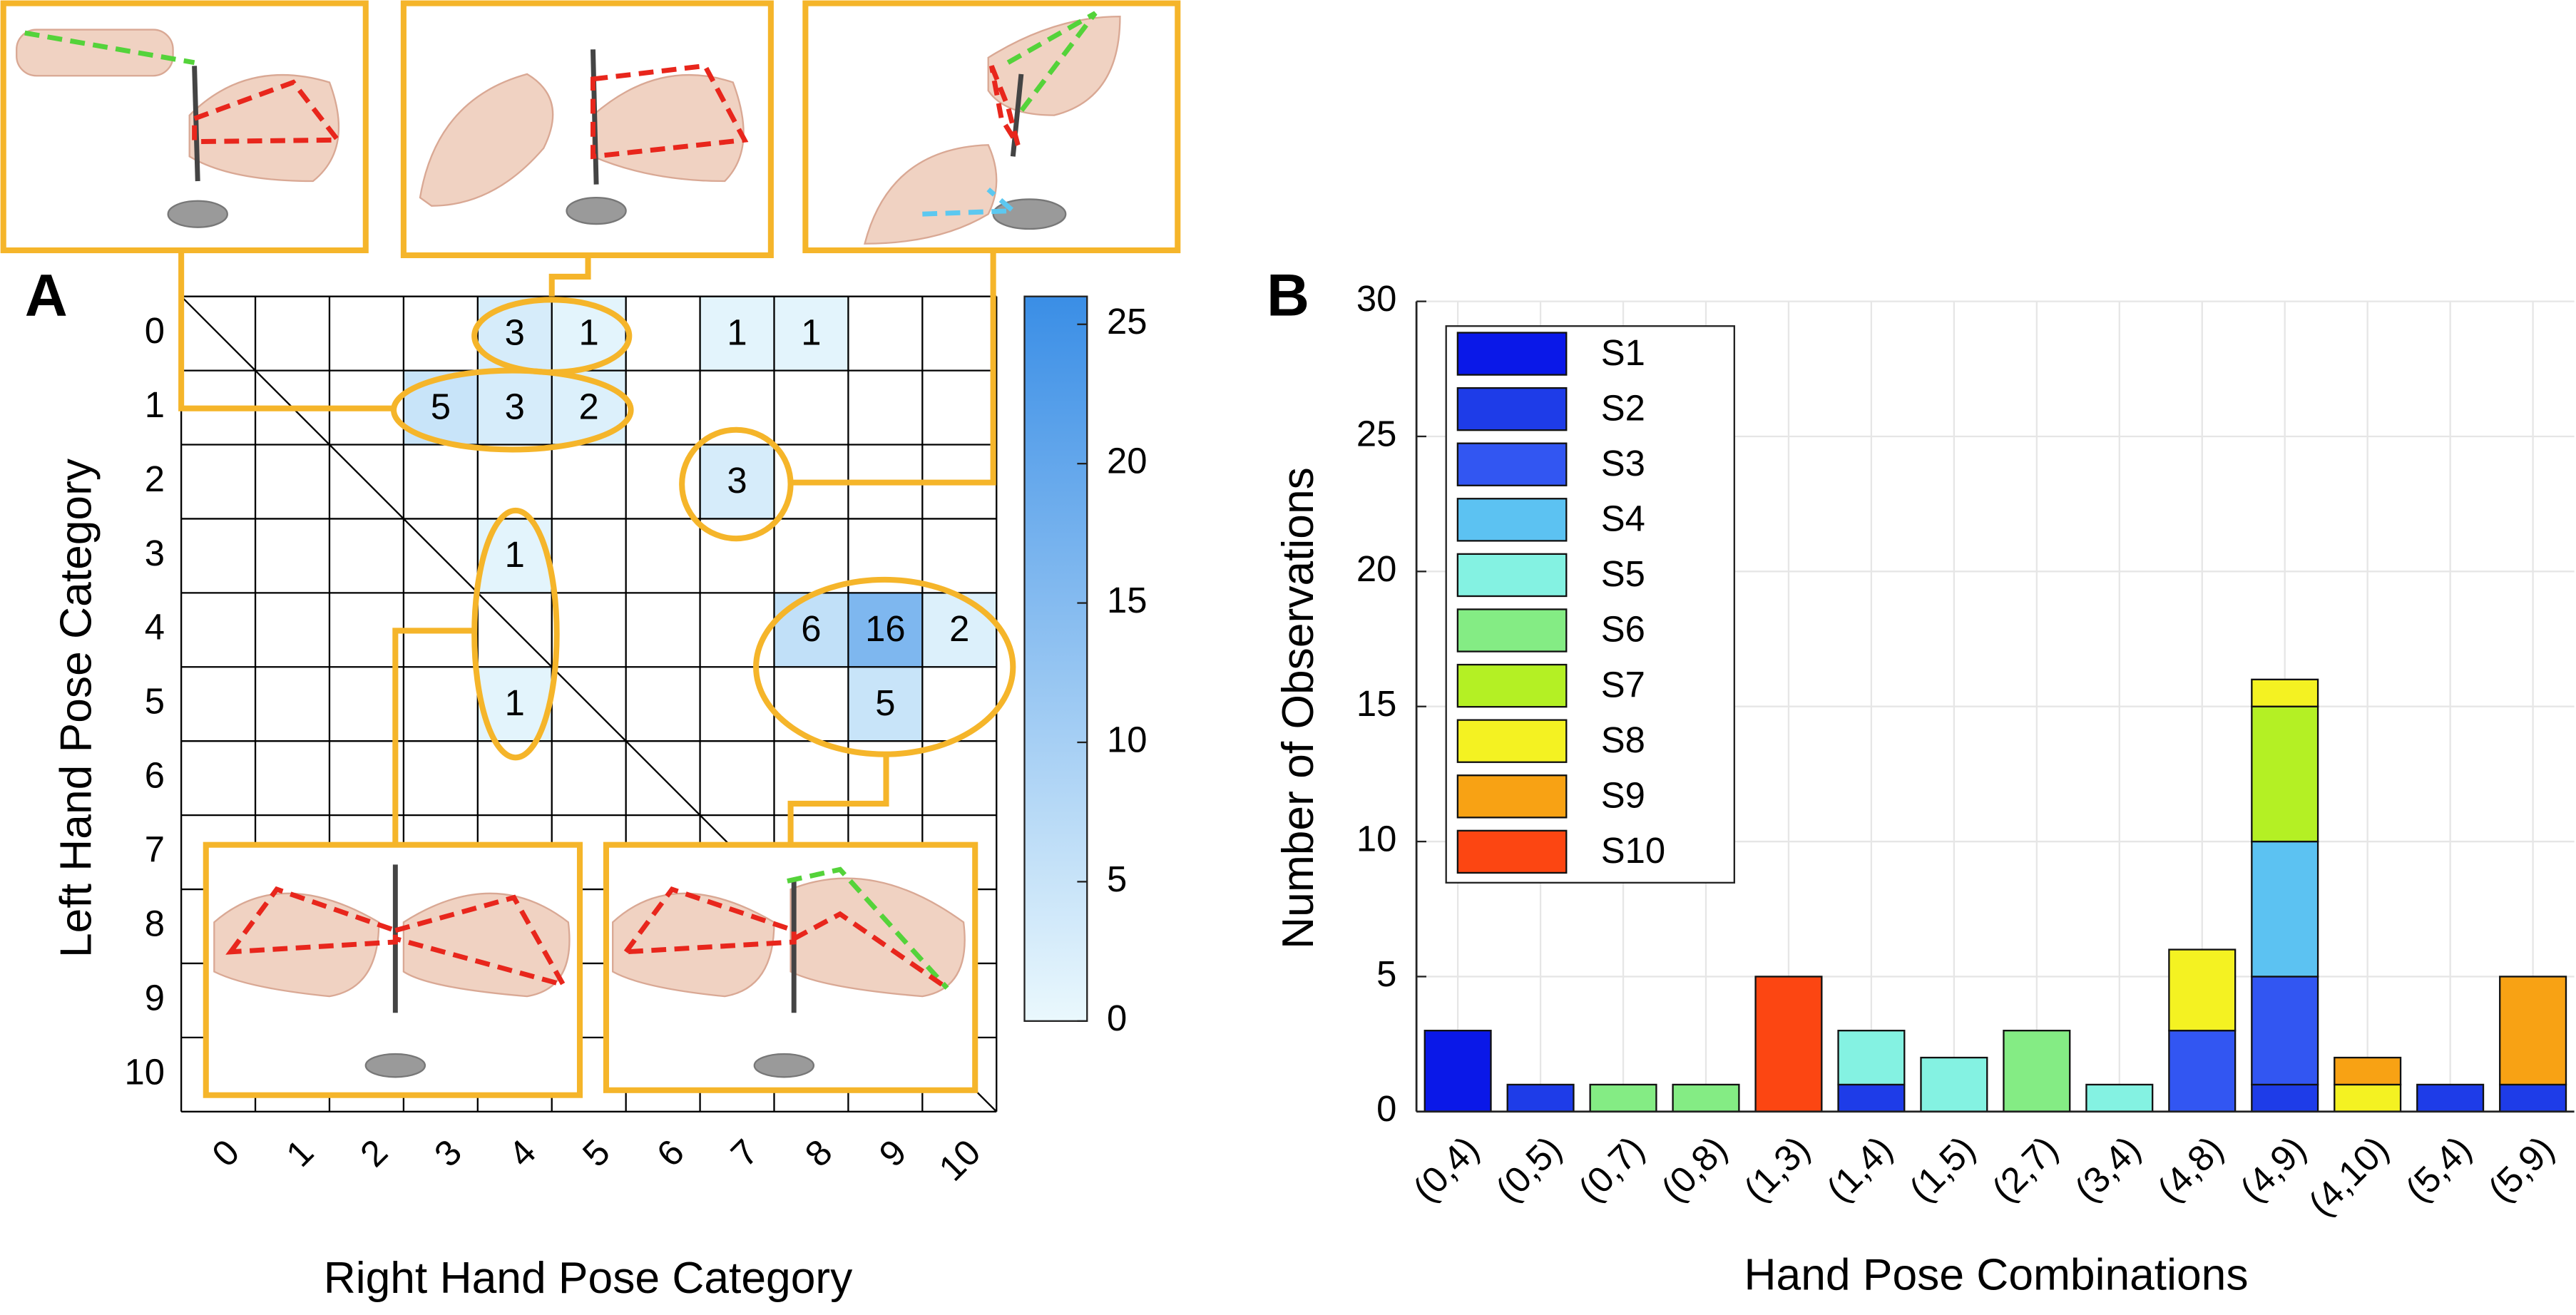  What do you see at coordinates (819, 1153) in the screenshot?
I see `x-tick-label: 8` at bounding box center [819, 1153].